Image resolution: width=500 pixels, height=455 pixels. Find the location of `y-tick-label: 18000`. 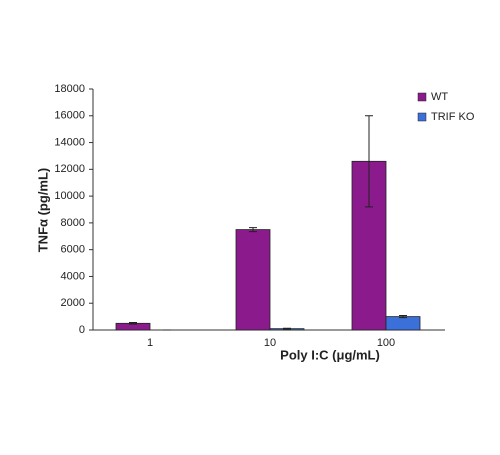

y-tick-label: 18000 is located at coordinates (69, 89).